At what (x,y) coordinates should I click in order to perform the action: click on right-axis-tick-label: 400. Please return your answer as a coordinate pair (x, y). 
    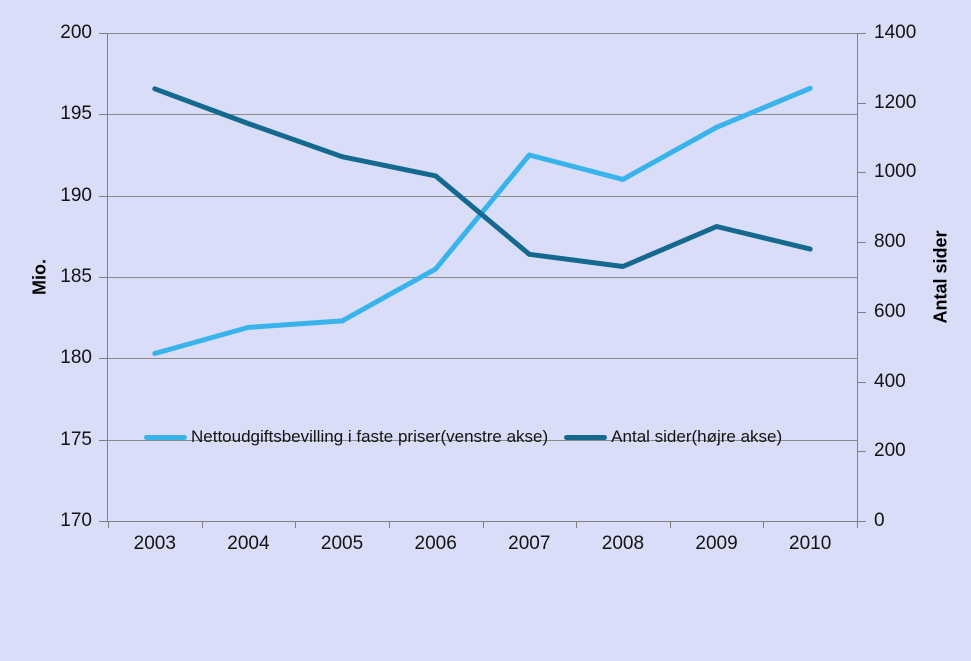
    Looking at the image, I should click on (890, 381).